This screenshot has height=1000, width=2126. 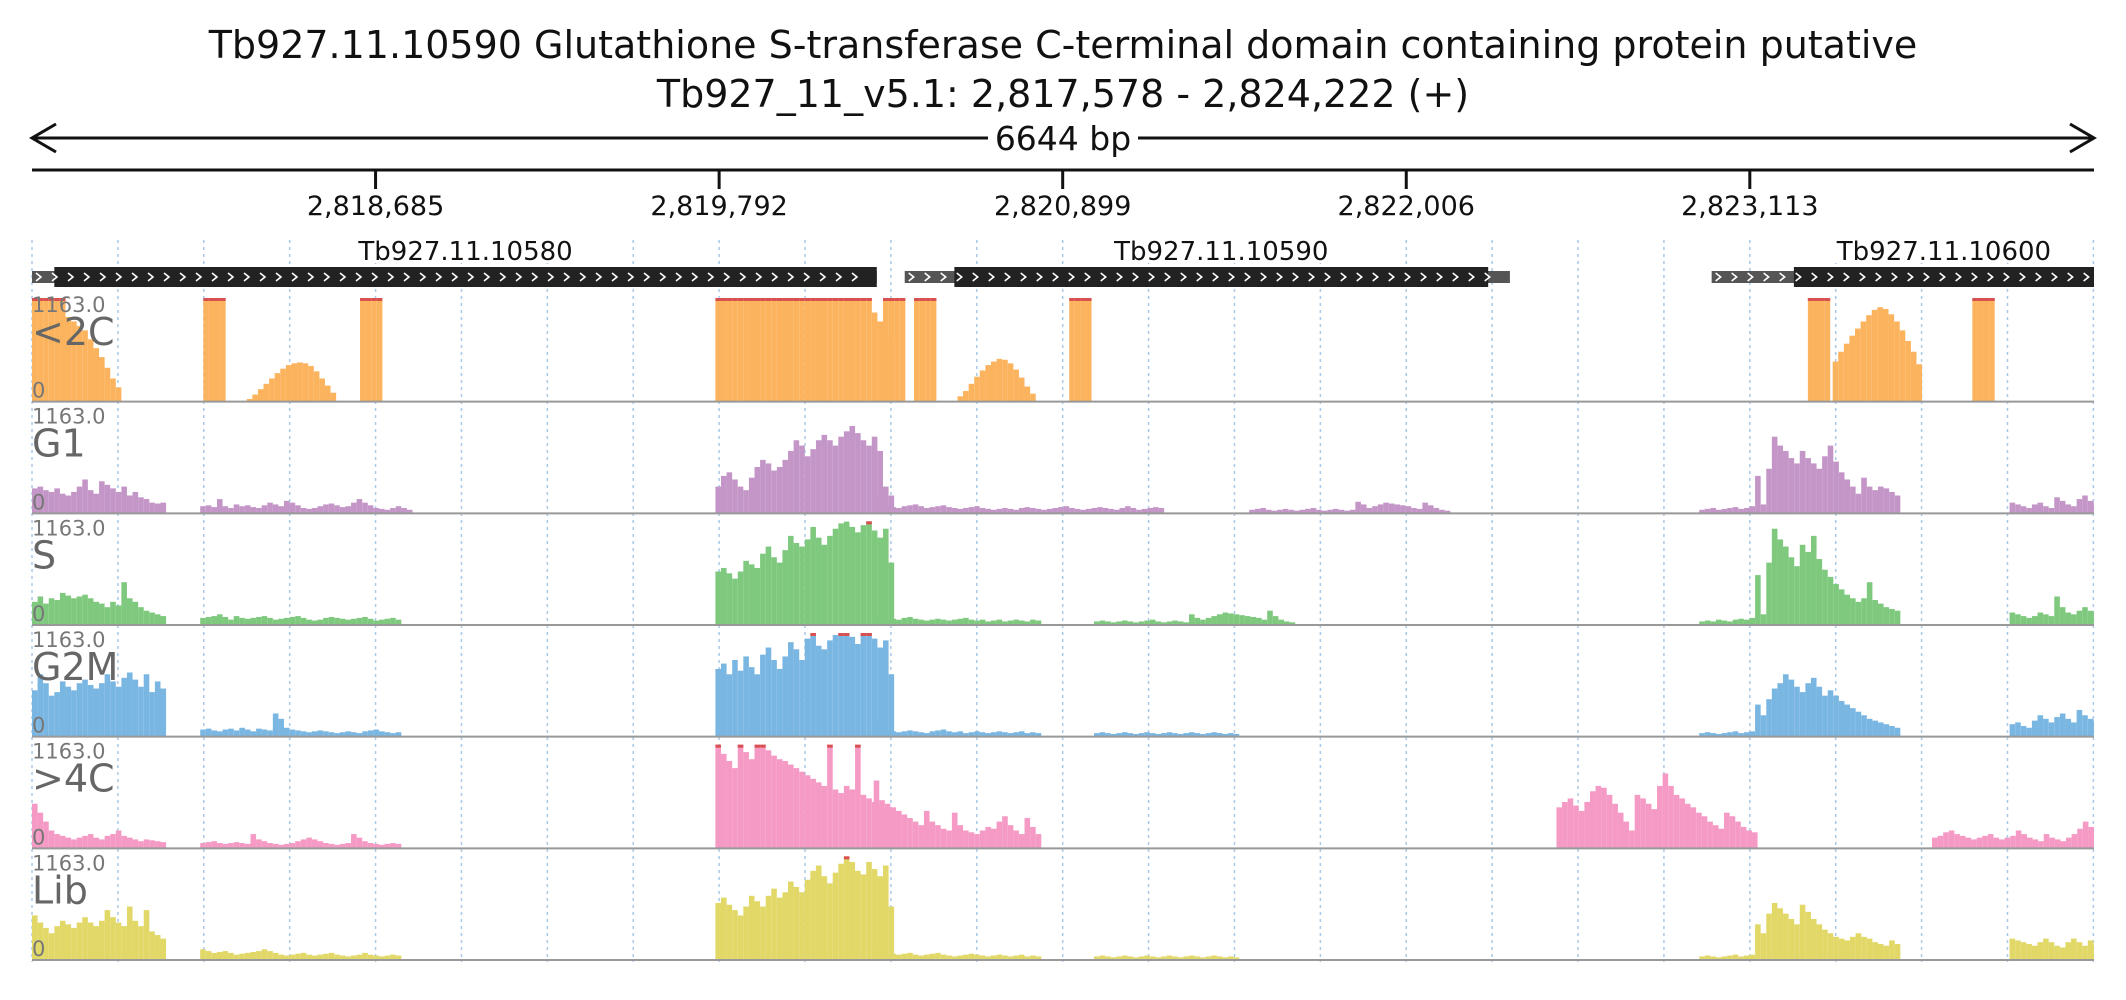 I want to click on y-max-label: 1163.0, so click(x=68, y=863).